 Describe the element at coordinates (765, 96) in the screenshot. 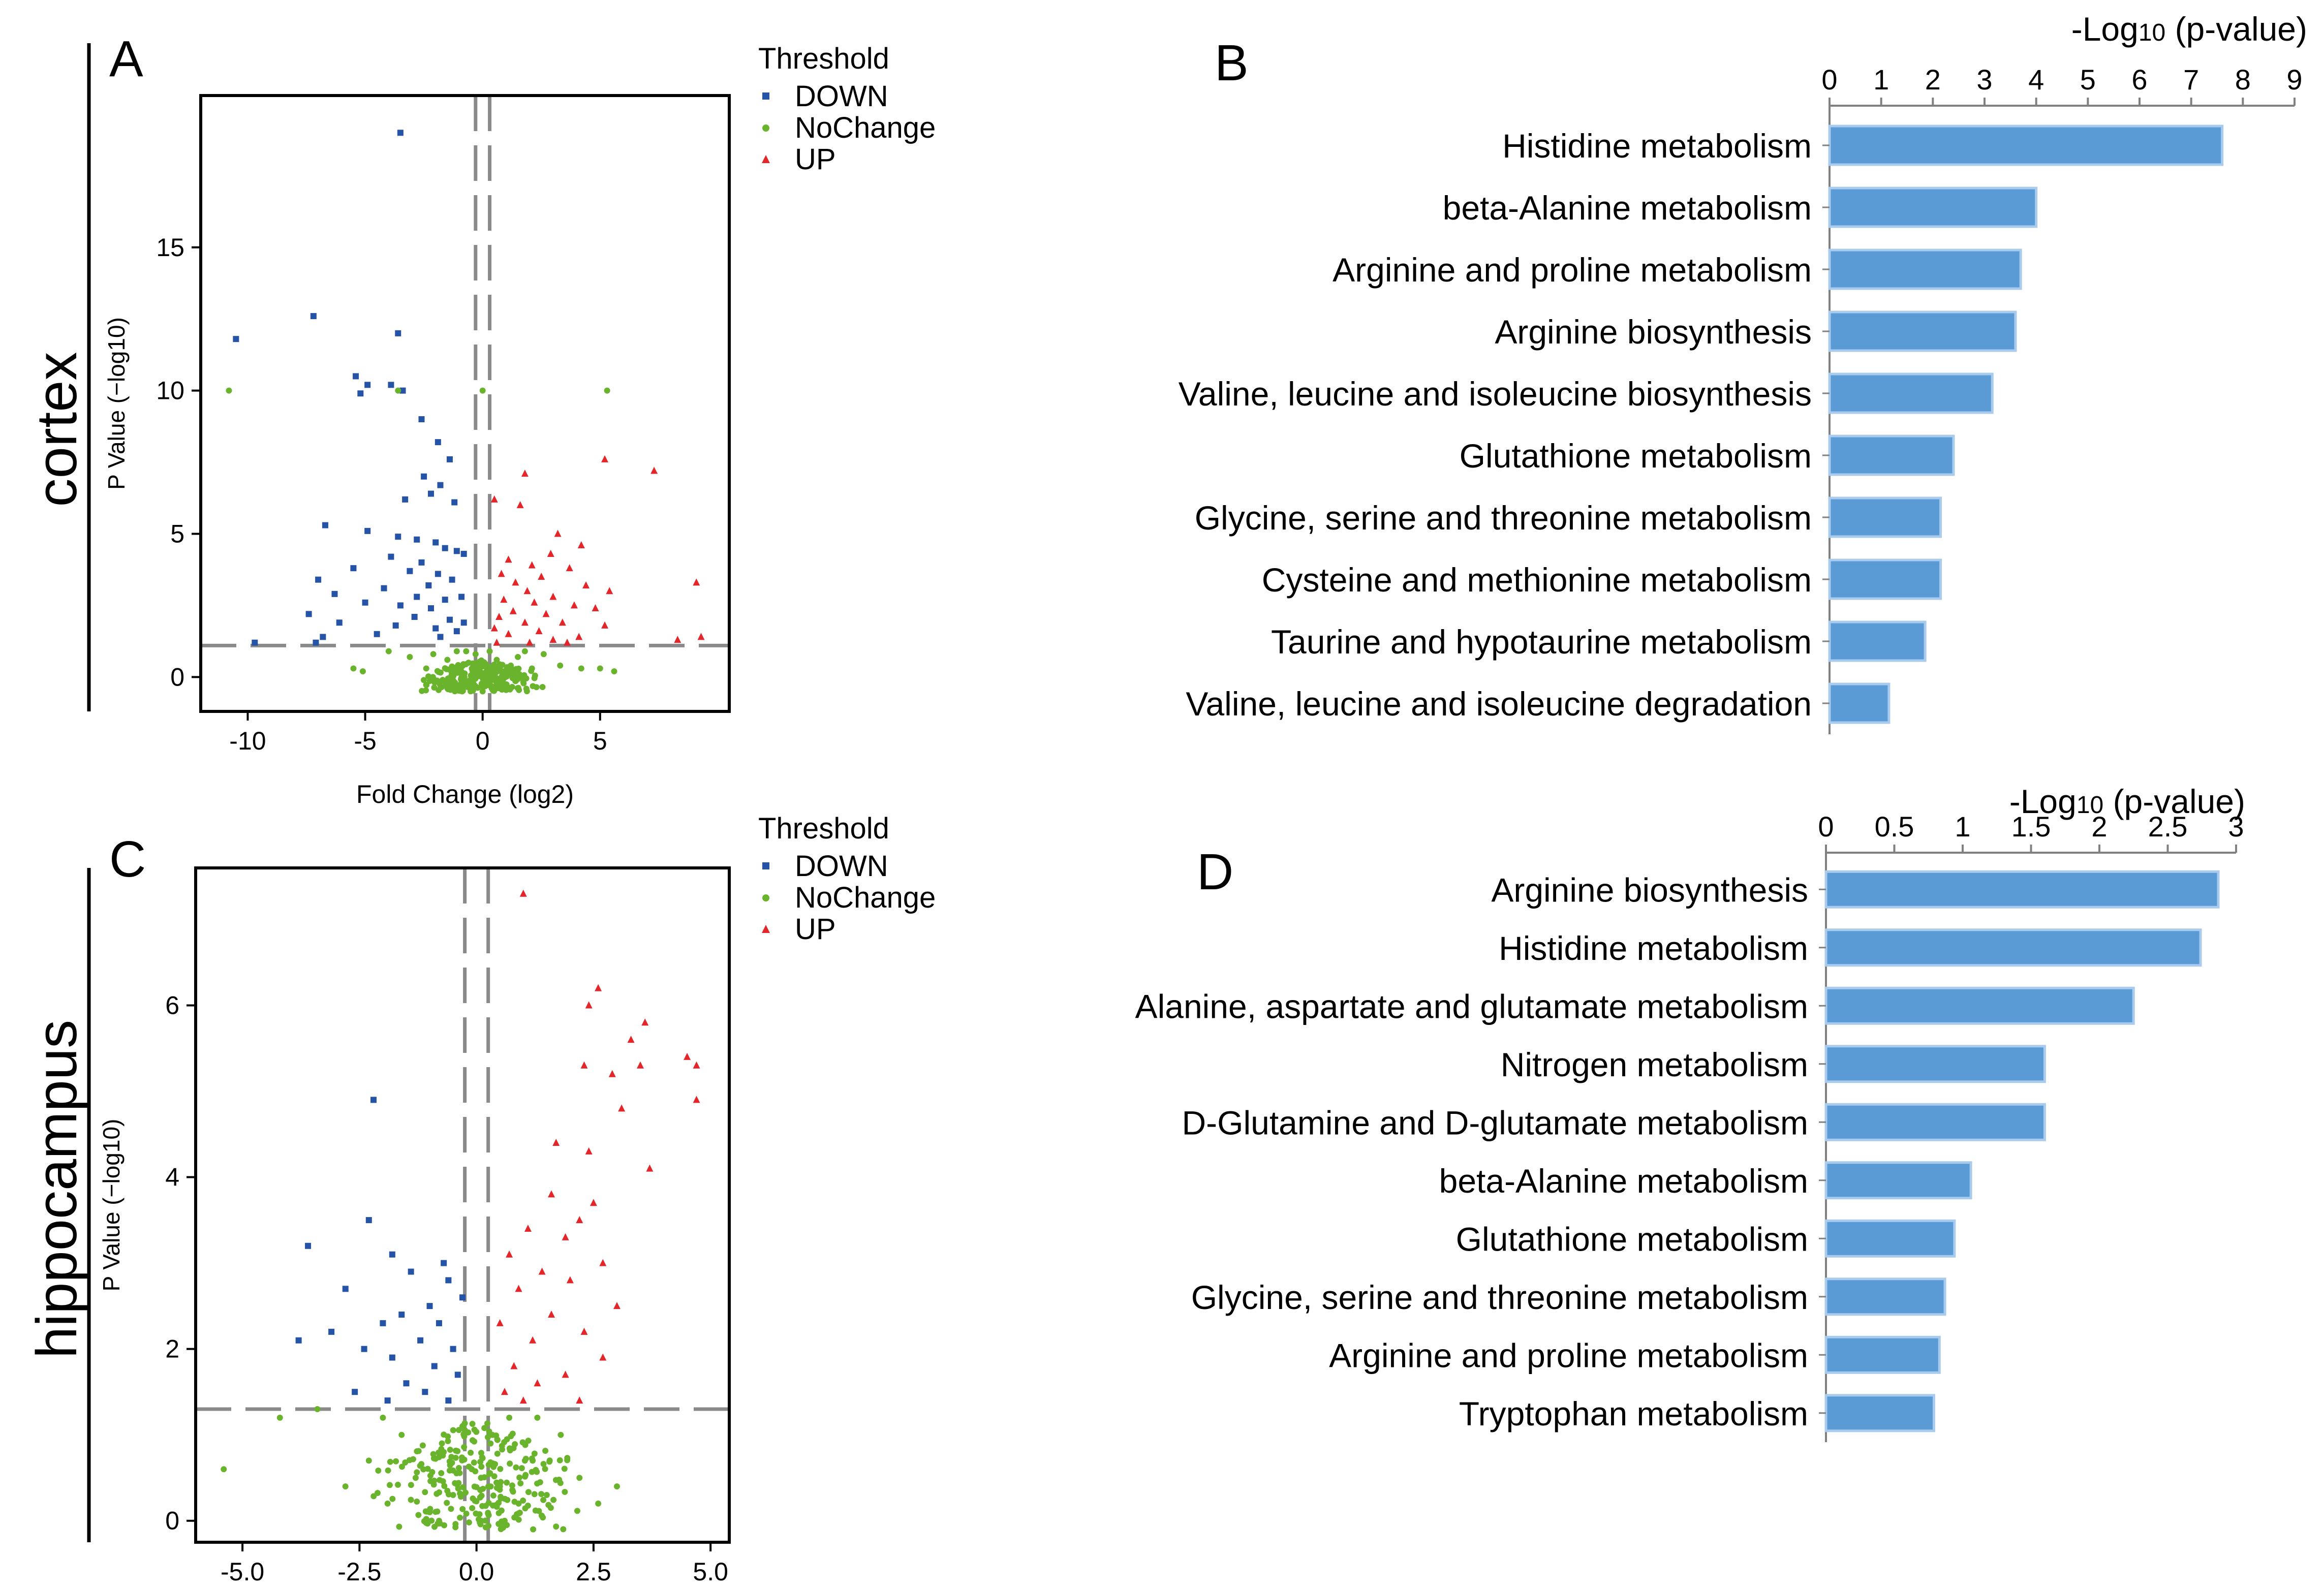

I see `legend-marker-down` at that location.